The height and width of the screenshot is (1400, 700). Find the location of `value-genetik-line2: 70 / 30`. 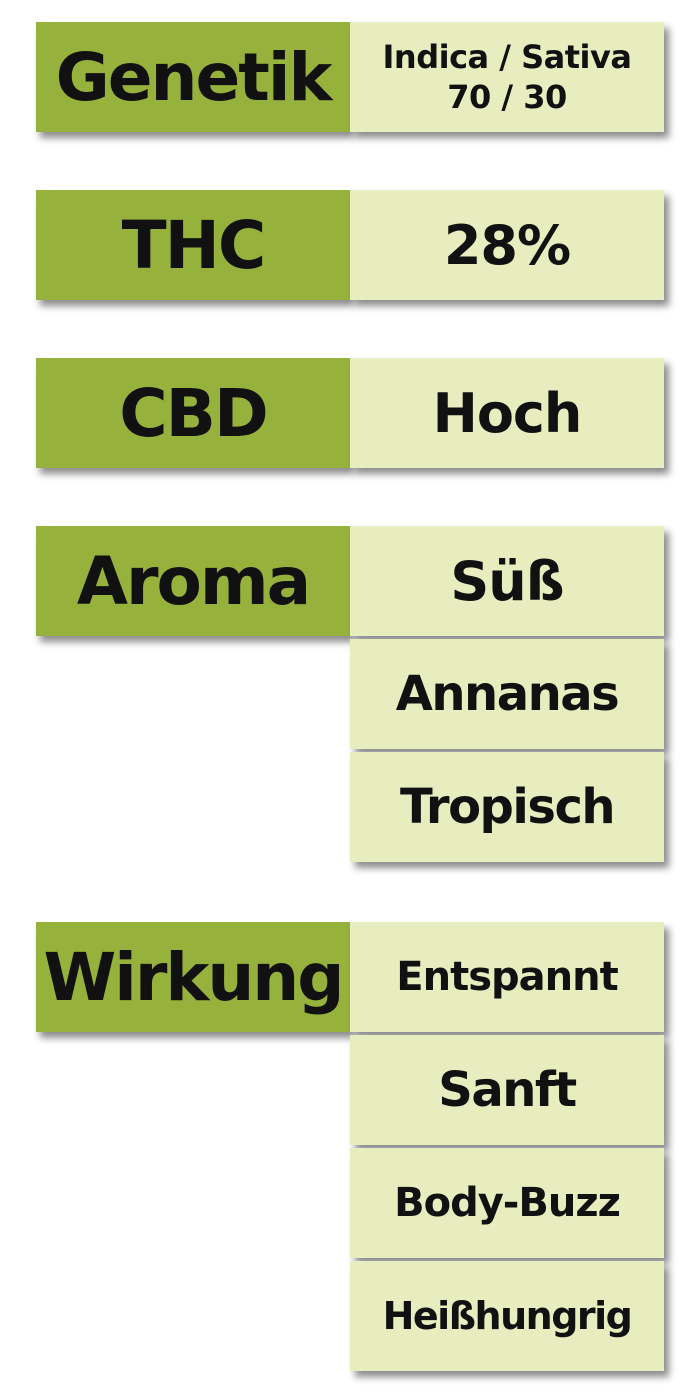

value-genetik-line2: 70 / 30 is located at coordinates (507, 97).